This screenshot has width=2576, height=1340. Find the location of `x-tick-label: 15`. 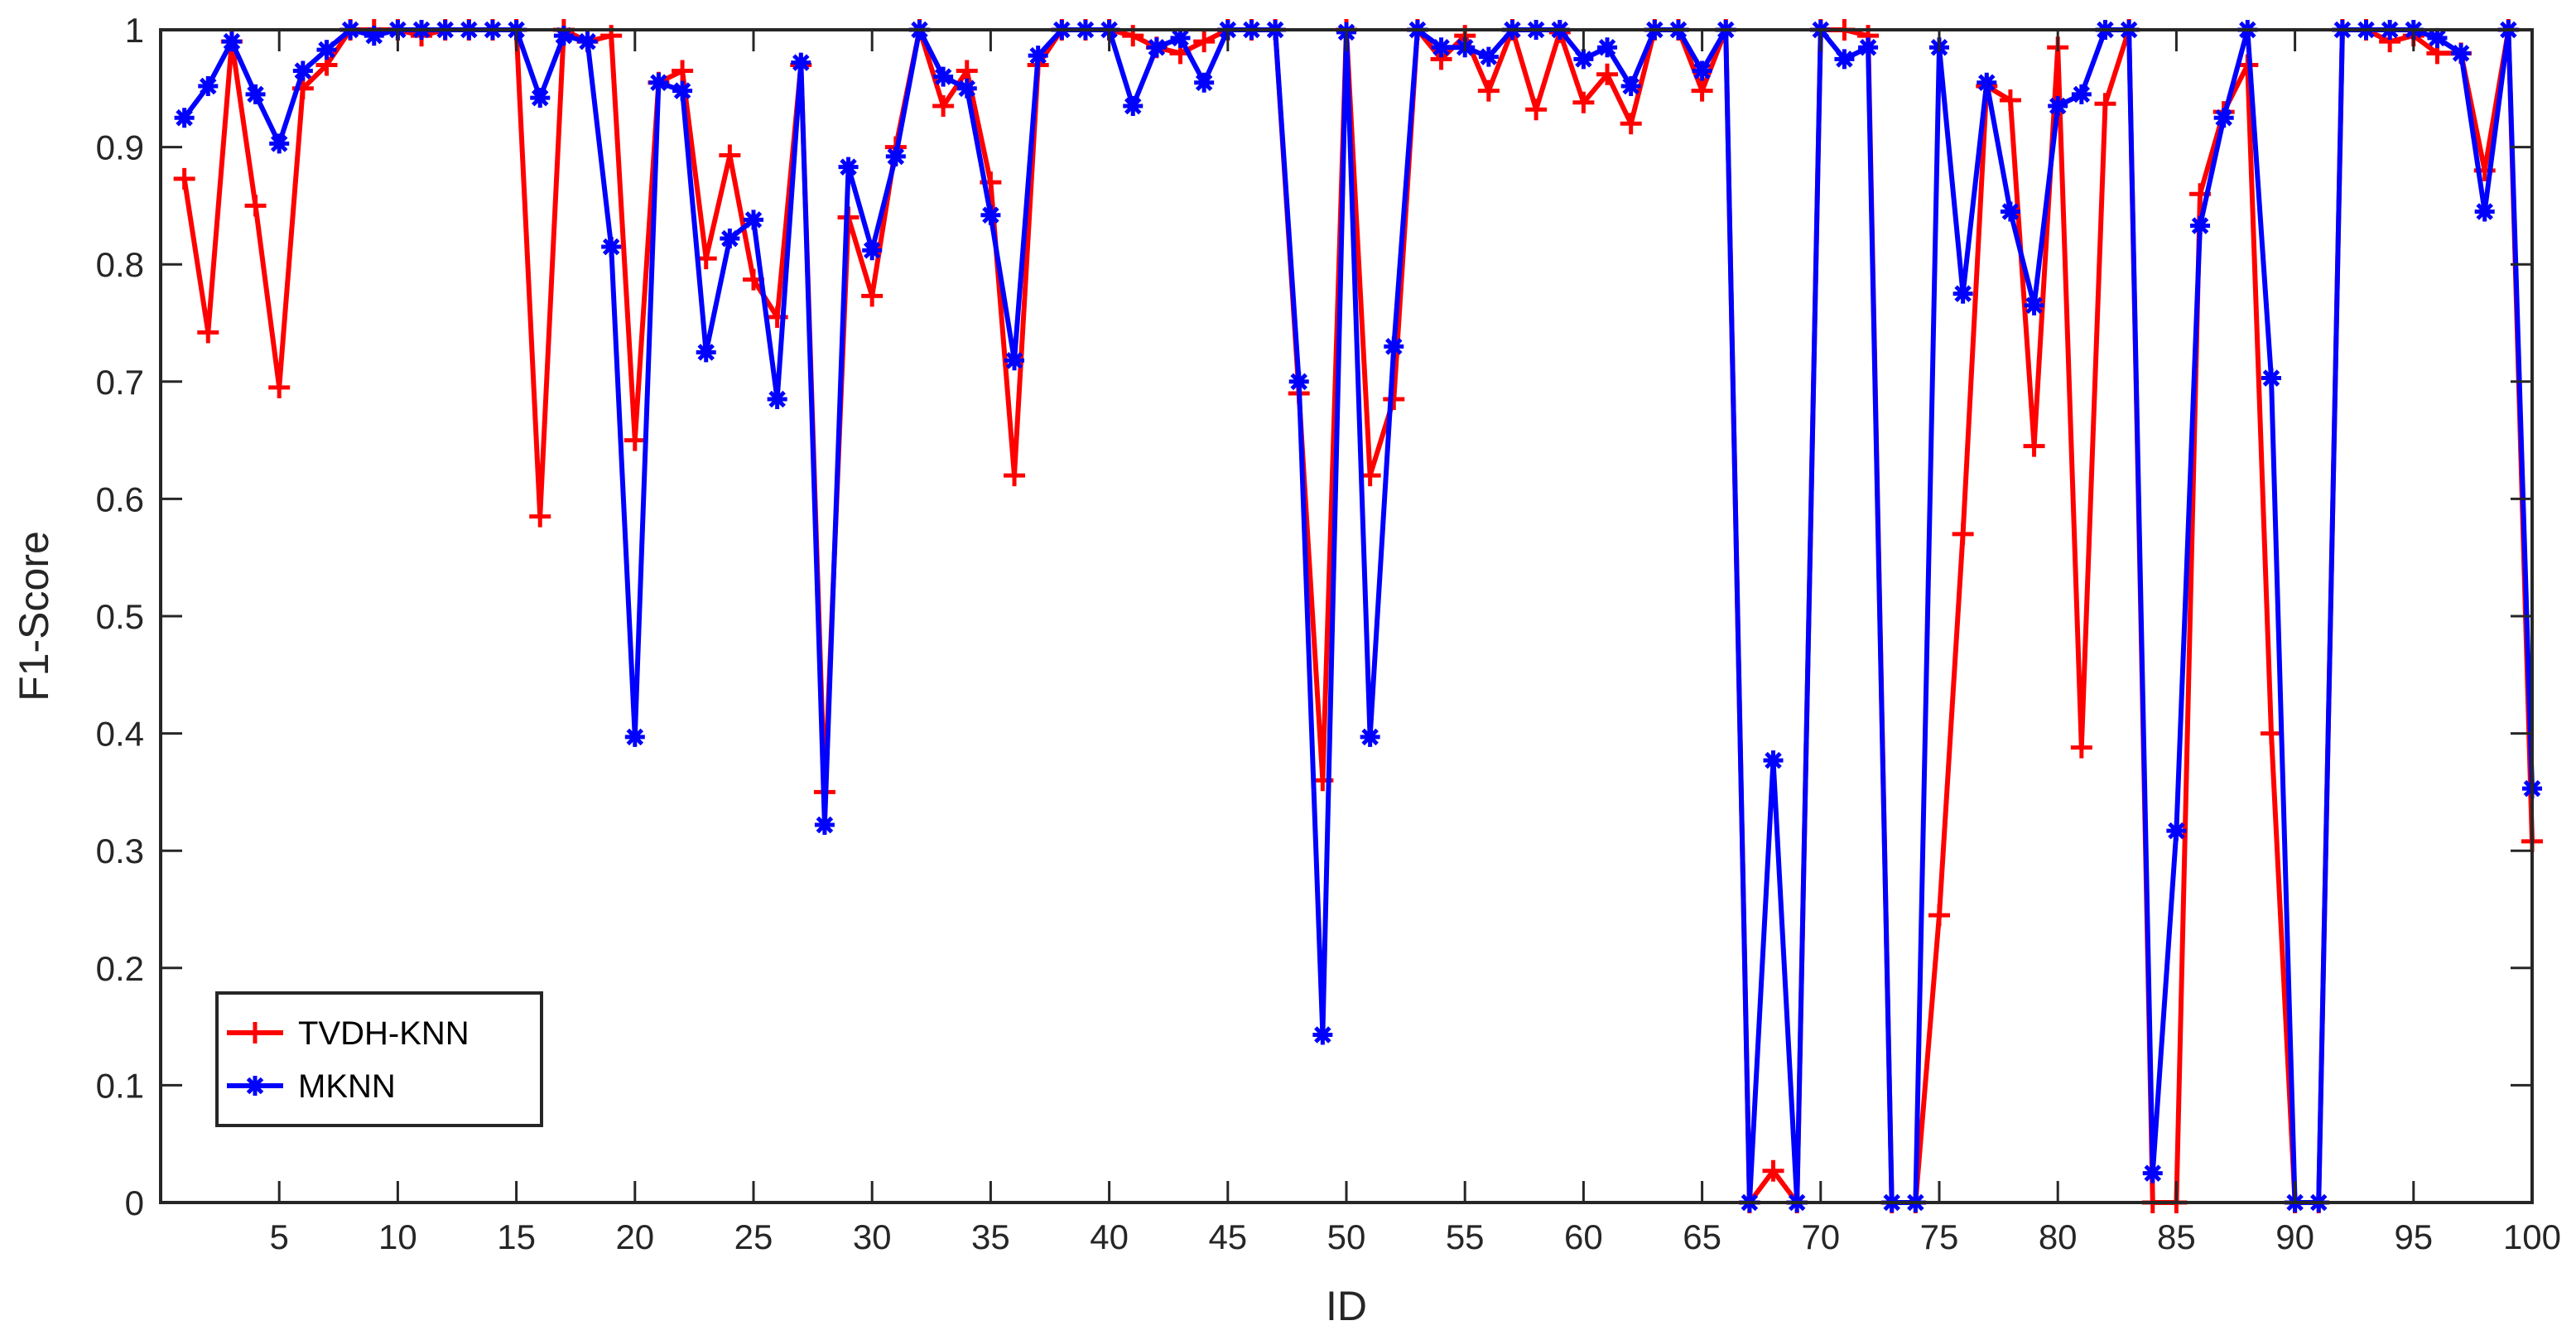

x-tick-label: 15 is located at coordinates (516, 1236).